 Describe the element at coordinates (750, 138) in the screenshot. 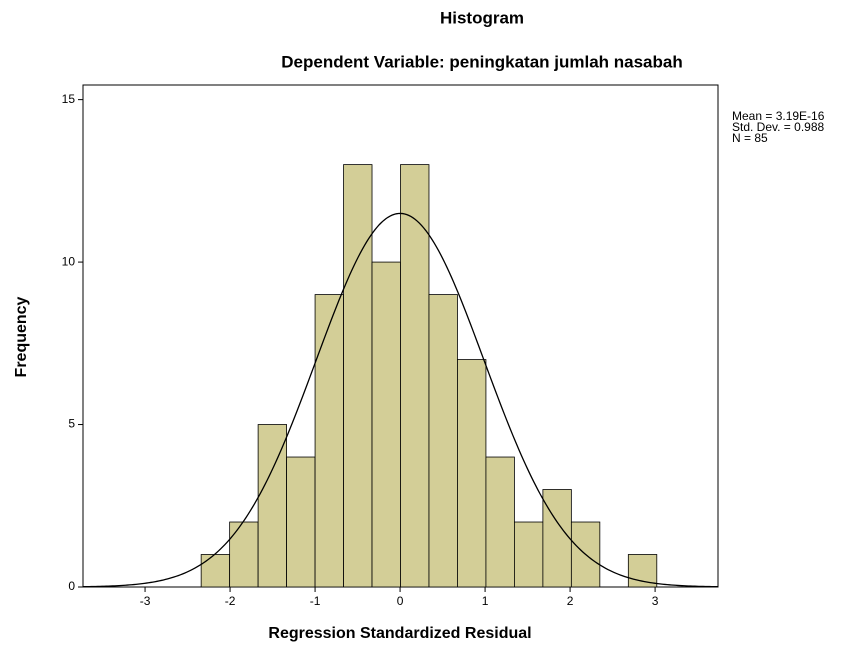

I see `stats-label: N = 85` at that location.